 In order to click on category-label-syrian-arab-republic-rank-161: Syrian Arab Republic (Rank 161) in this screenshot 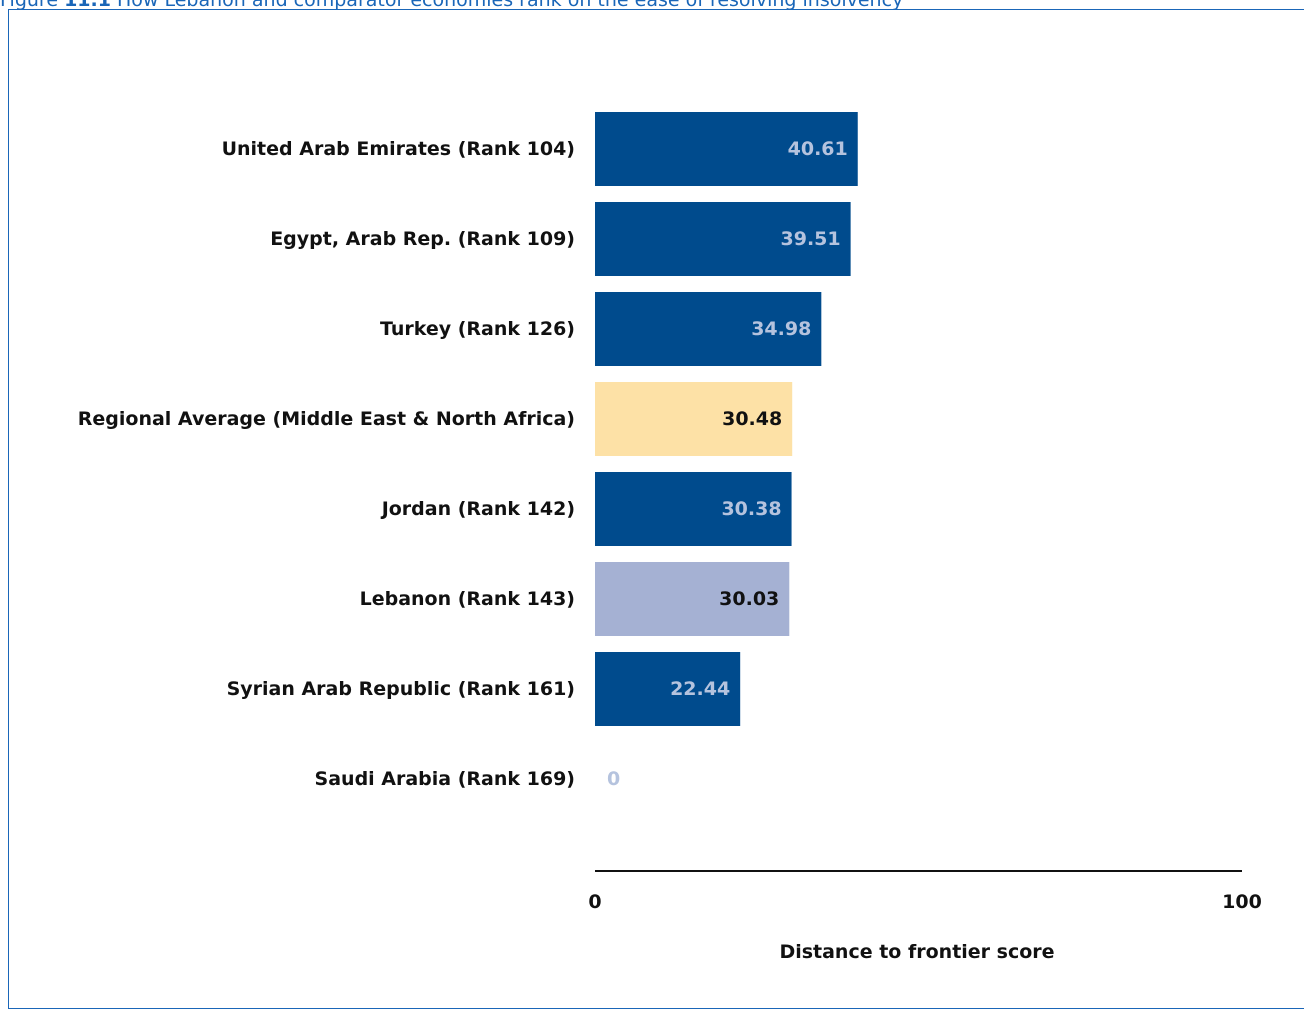, I will do `click(401, 689)`.